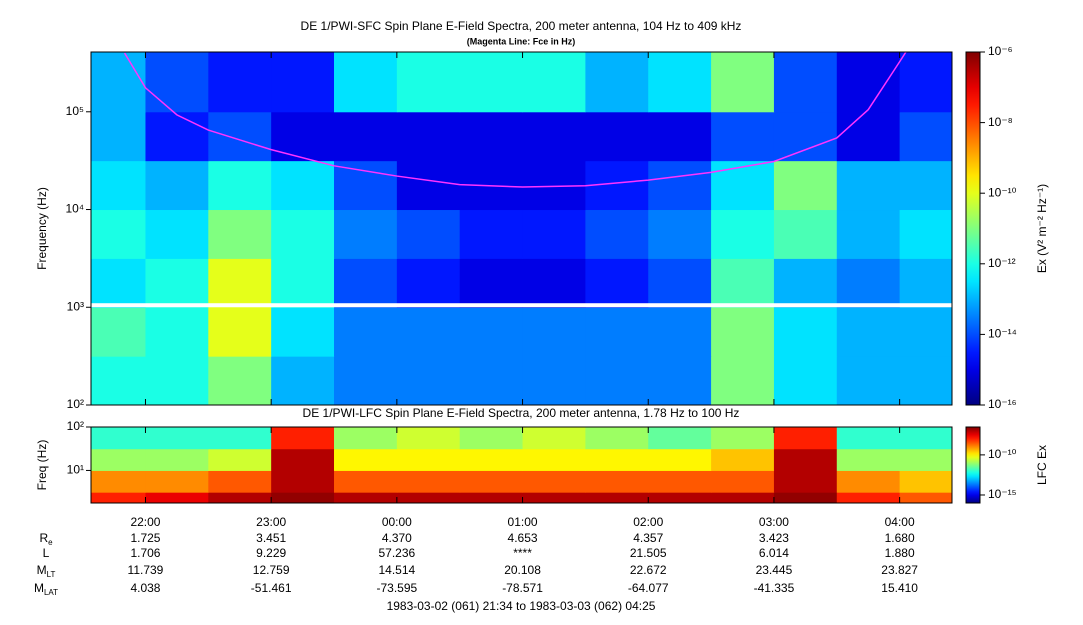 The width and height of the screenshot is (1083, 625). What do you see at coordinates (774, 553) in the screenshot?
I see `ephemeris-value: 6.014` at bounding box center [774, 553].